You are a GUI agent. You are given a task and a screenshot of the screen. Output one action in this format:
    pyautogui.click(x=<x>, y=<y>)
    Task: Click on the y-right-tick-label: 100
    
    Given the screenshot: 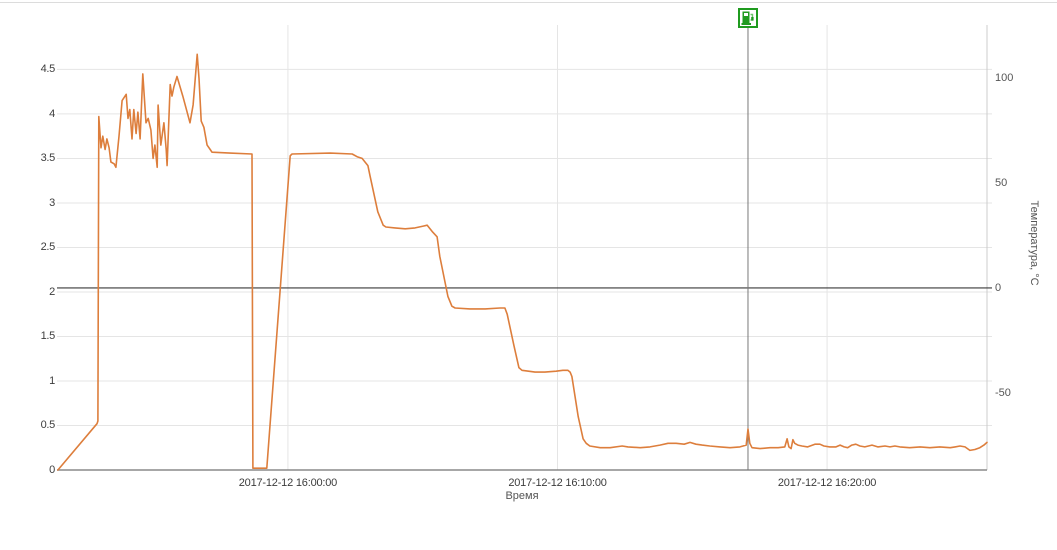 What is the action you would take?
    pyautogui.click(x=1004, y=77)
    